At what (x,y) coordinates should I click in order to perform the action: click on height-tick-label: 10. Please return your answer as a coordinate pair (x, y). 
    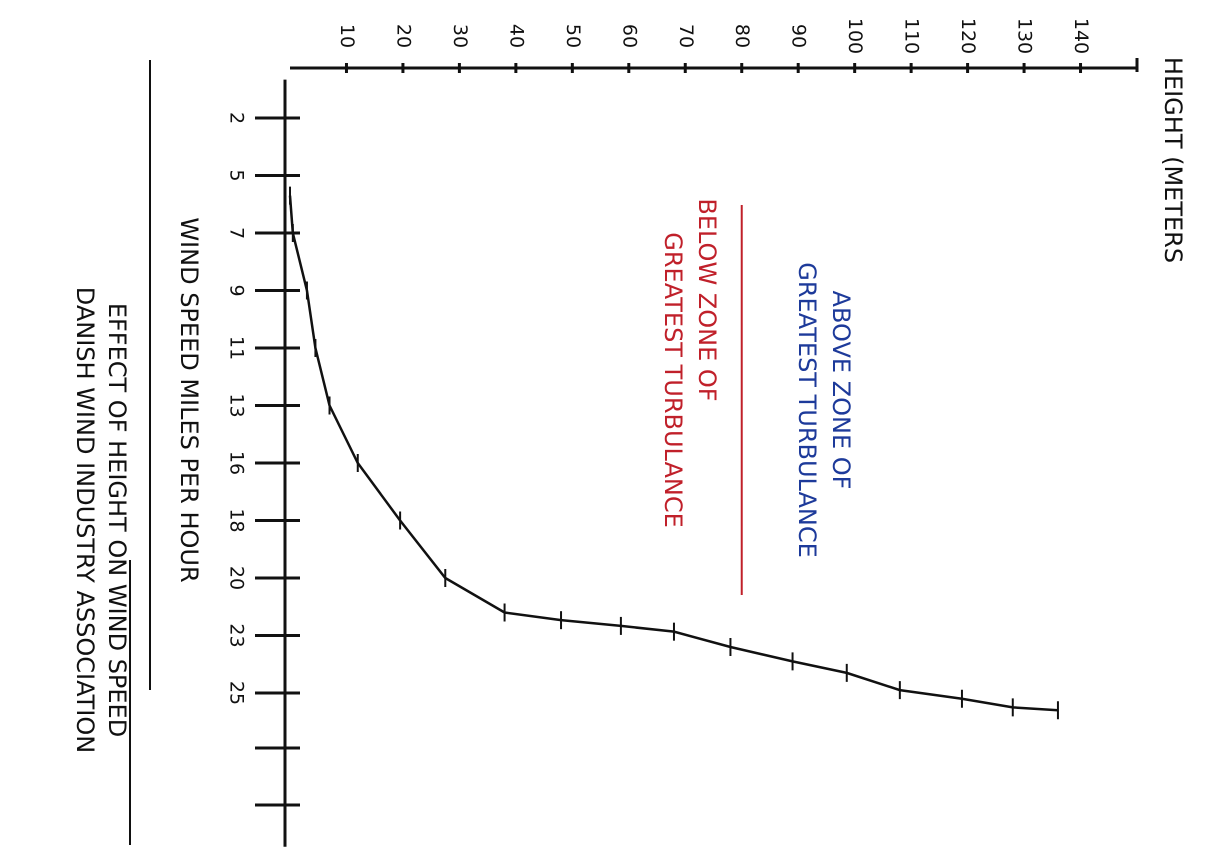
    Looking at the image, I should click on (347, 36).